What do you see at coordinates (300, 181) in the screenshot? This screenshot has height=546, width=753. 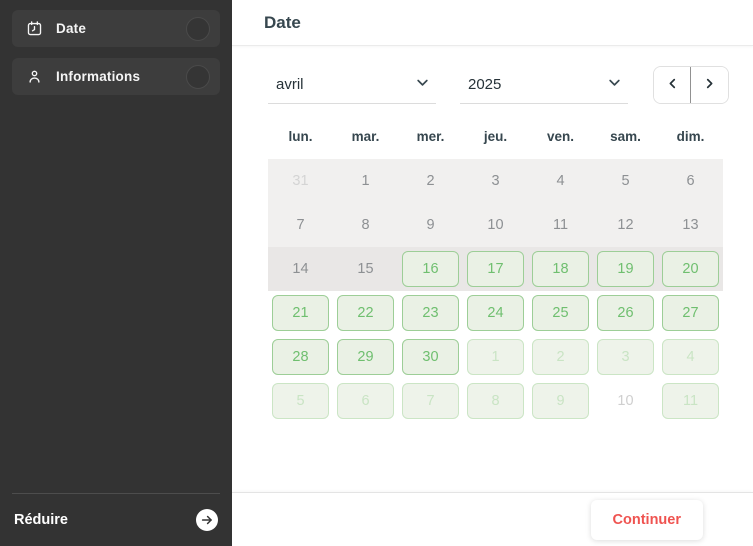 I see `day-cell-wrap: 31` at bounding box center [300, 181].